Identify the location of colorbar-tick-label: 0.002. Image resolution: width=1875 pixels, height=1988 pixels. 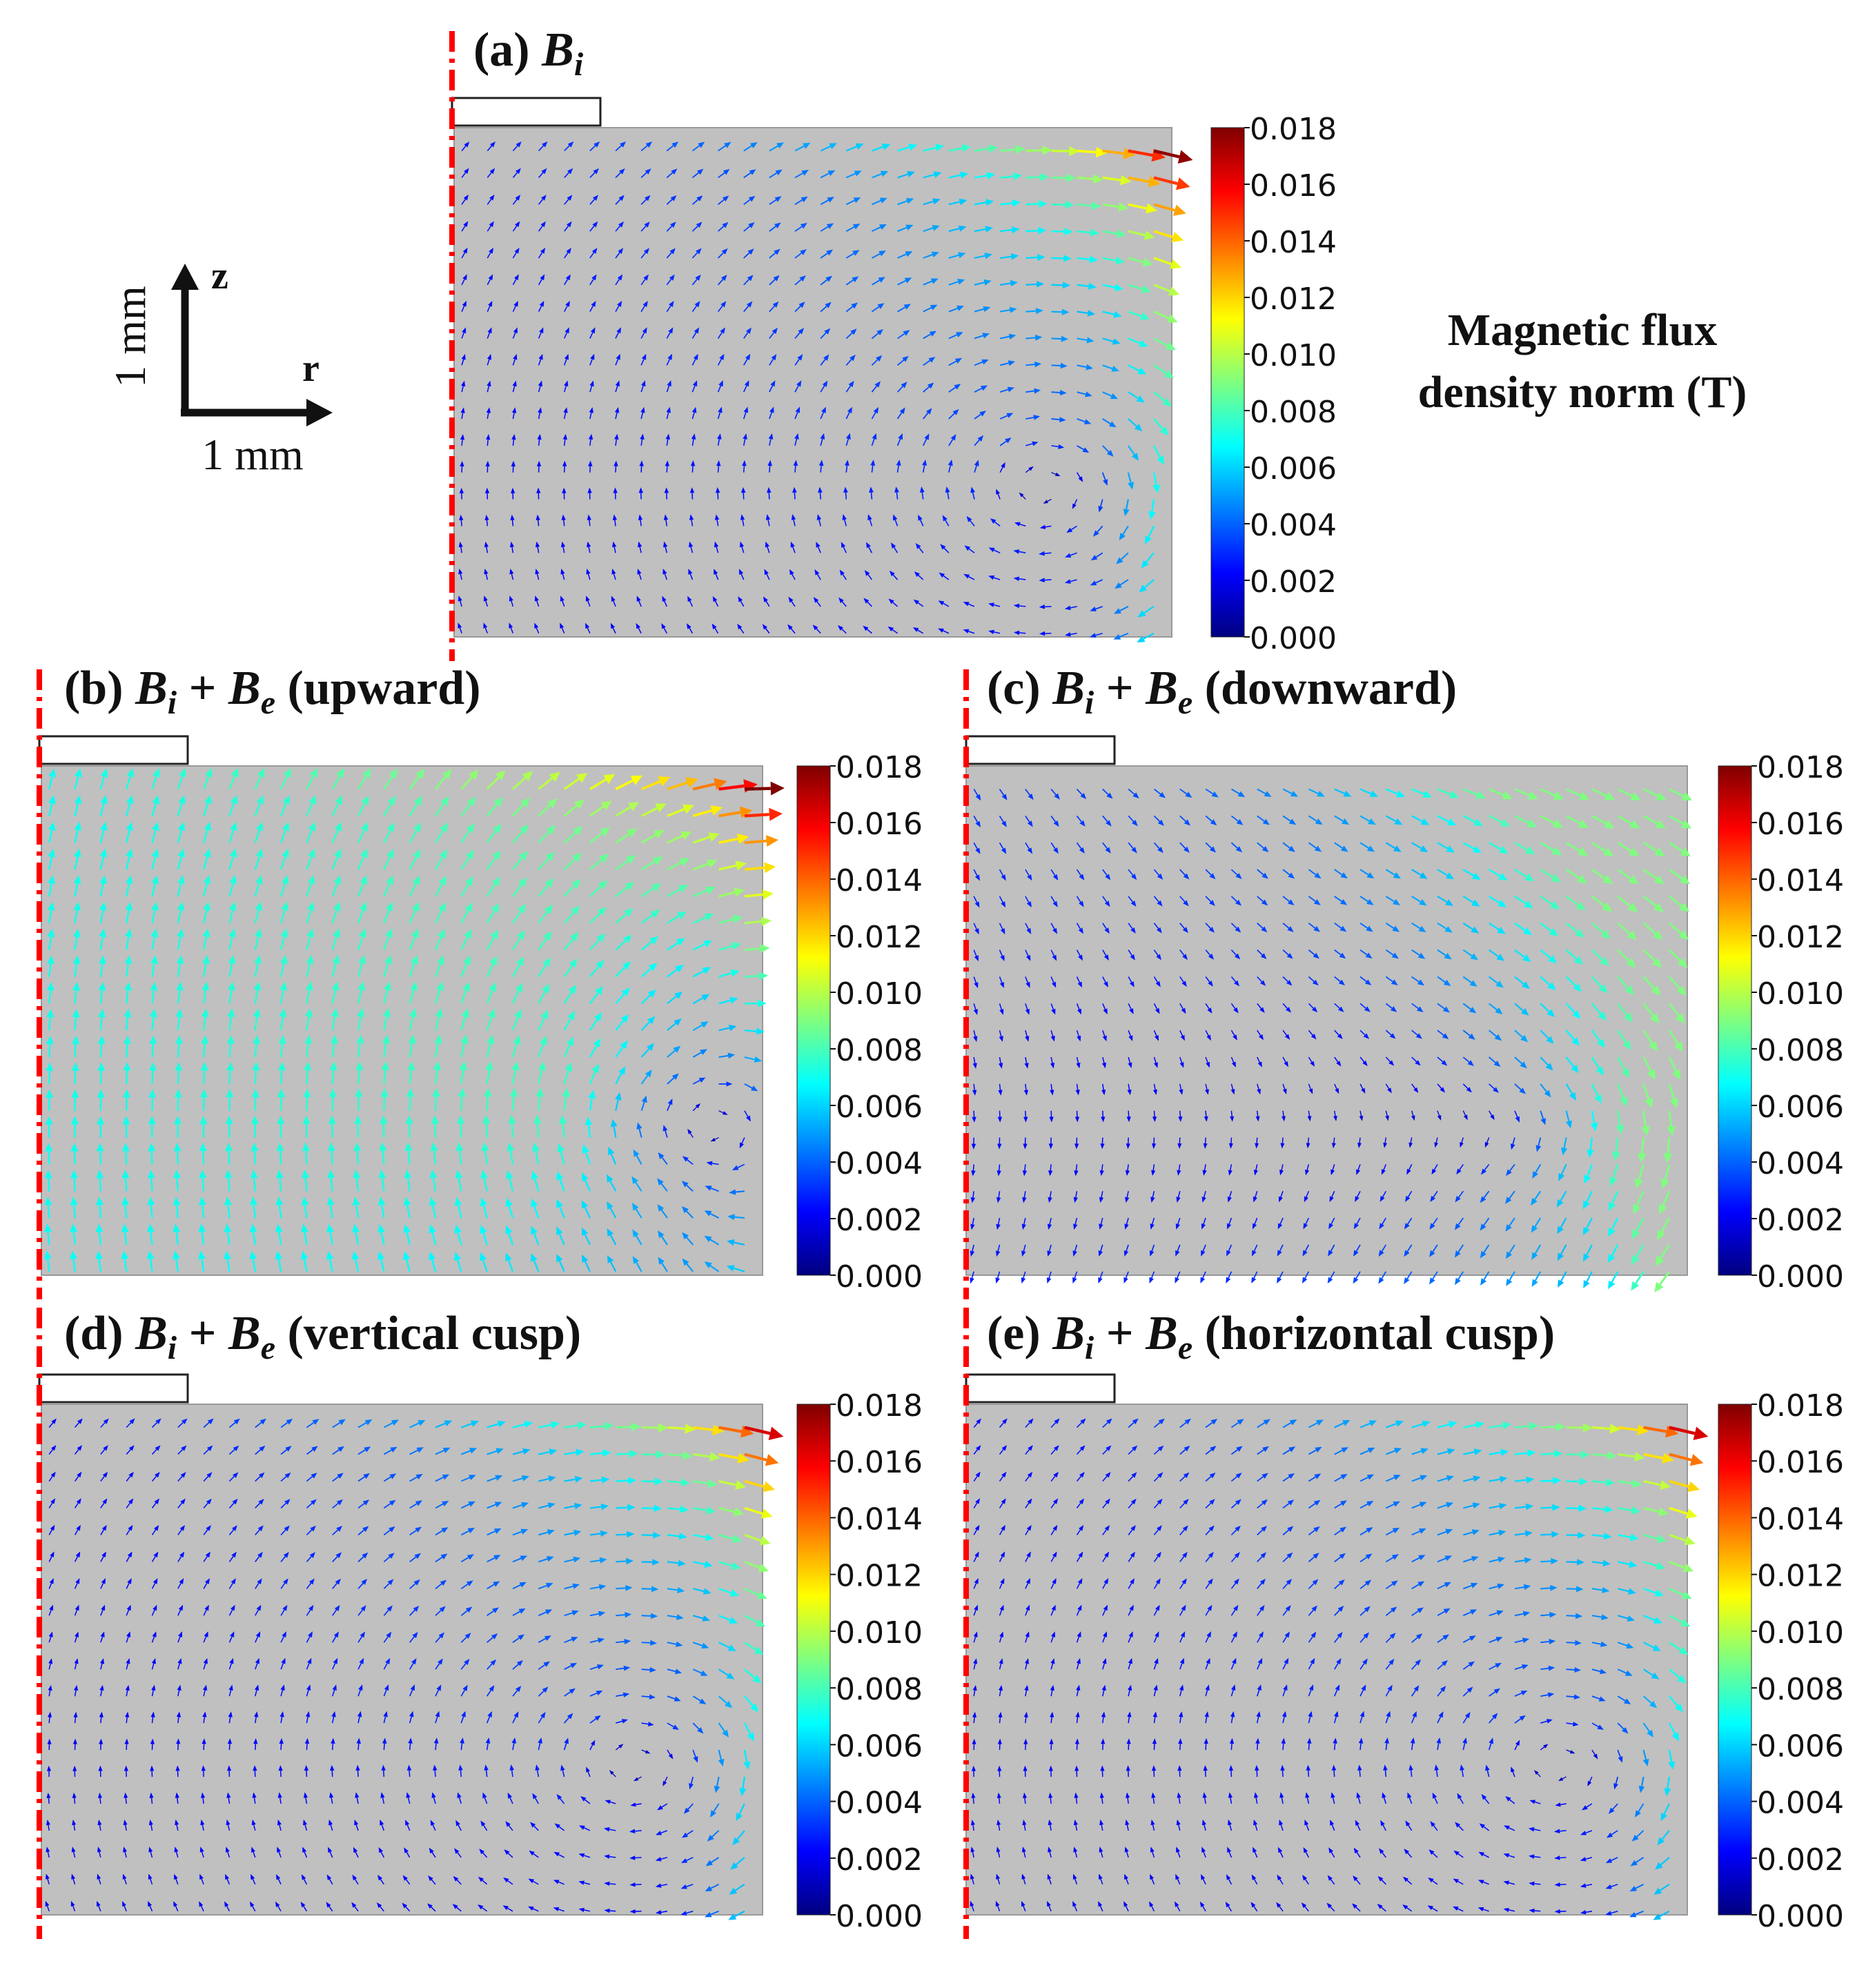
(1294, 582).